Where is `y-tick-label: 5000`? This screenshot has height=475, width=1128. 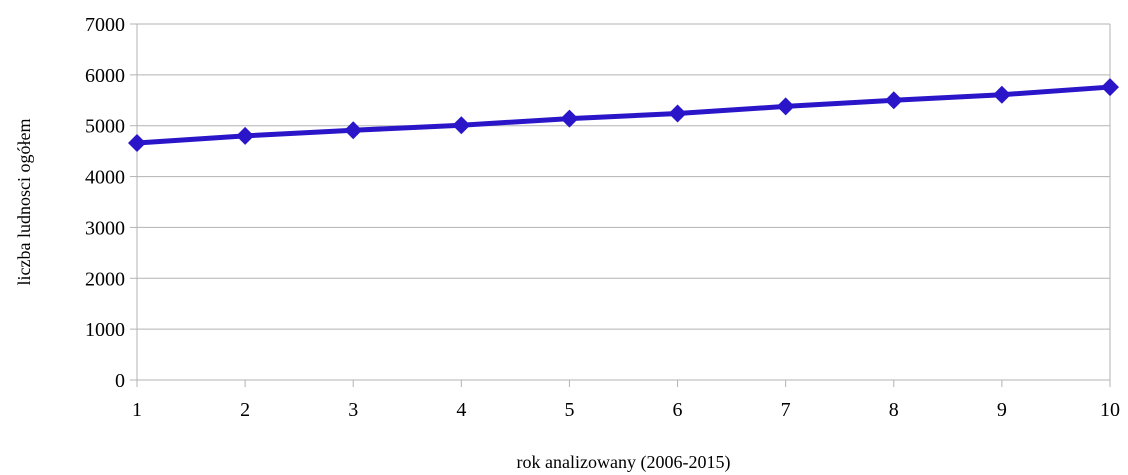
y-tick-label: 5000 is located at coordinates (105, 127).